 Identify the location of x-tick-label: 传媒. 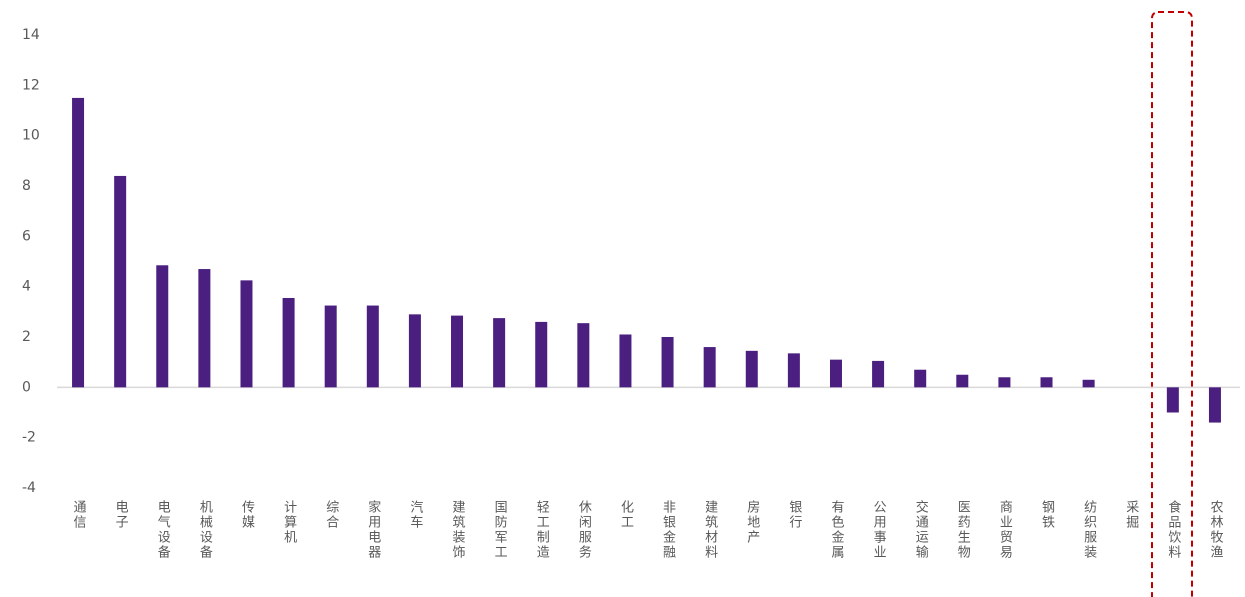
(247, 515).